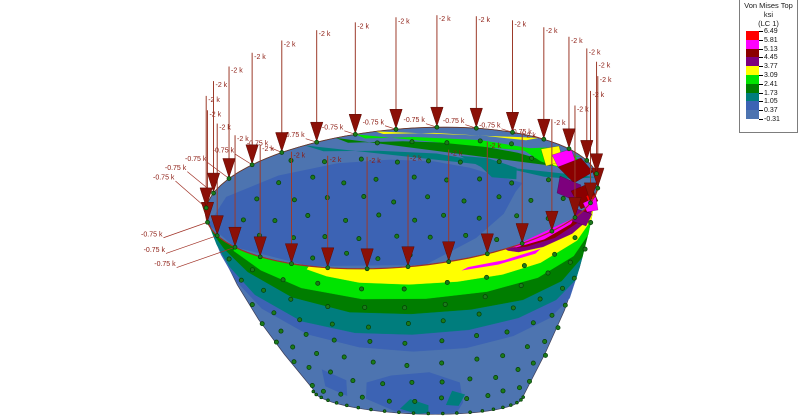 The height and width of the screenshot is (418, 800). What do you see at coordinates (455, 398) in the screenshot?
I see `stress-band-teal` at bounding box center [455, 398].